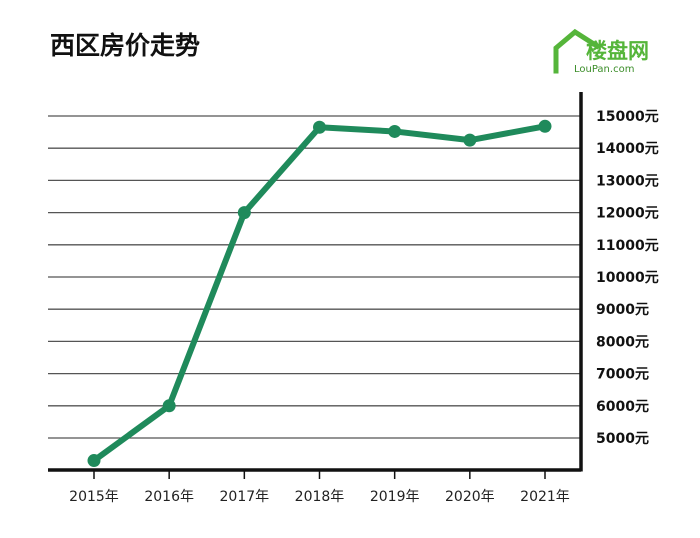 This screenshot has width=700, height=538. I want to click on logo: 楼盘网 LouPan.com, so click(601, 51).